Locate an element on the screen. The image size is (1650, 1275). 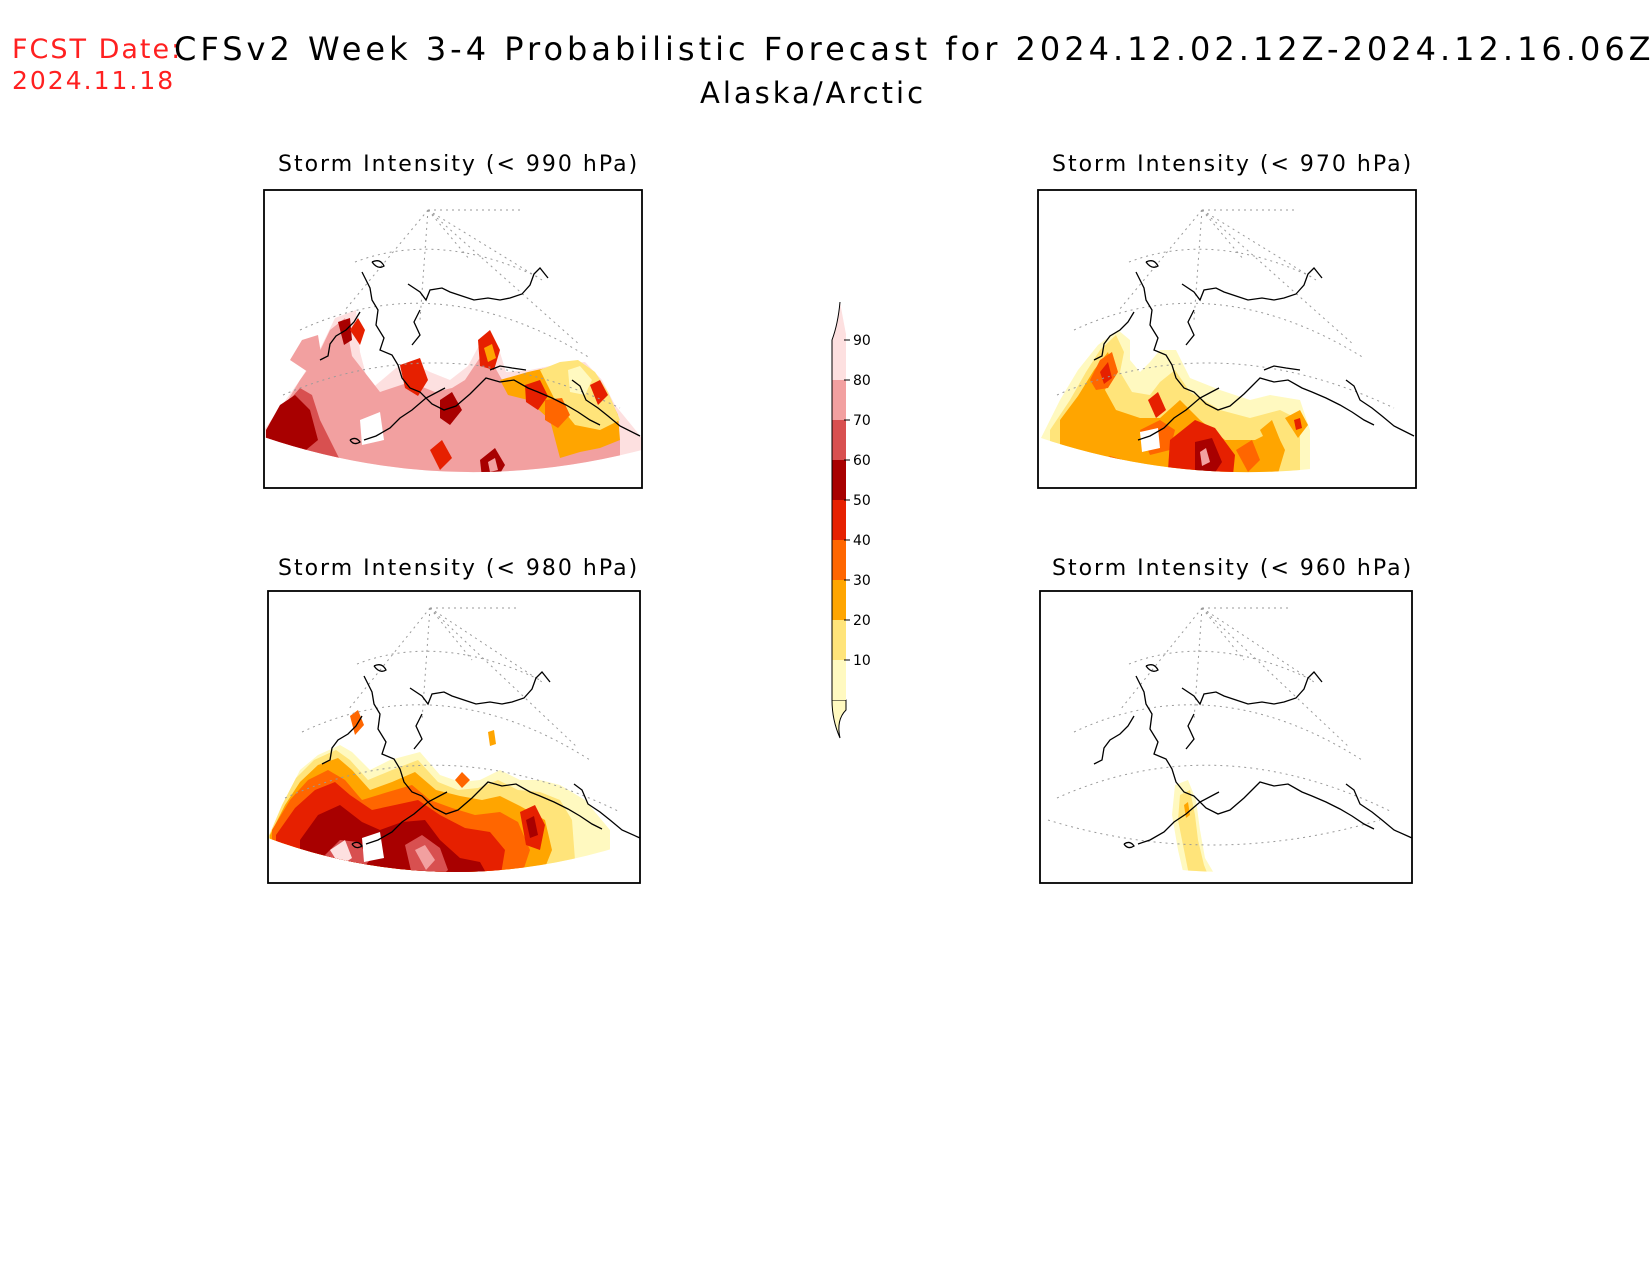
forecast-date-label: FCST Date: is located at coordinates (97, 49).